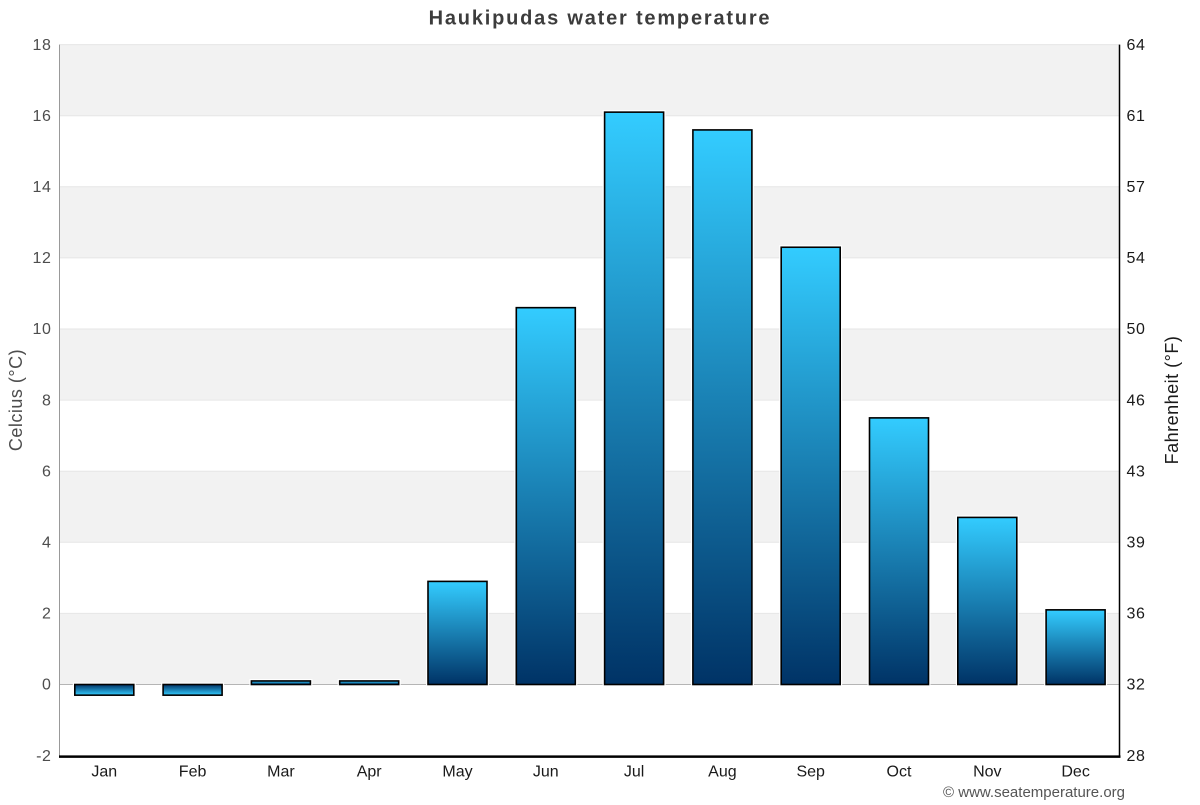  Describe the element at coordinates (1136, 258) in the screenshot. I see `svg-text: 54` at that location.